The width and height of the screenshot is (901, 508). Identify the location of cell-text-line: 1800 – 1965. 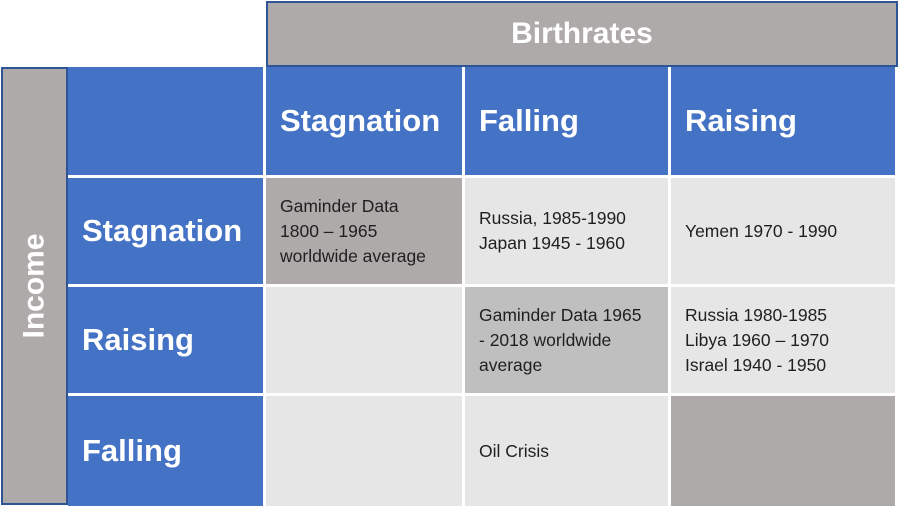
(329, 230).